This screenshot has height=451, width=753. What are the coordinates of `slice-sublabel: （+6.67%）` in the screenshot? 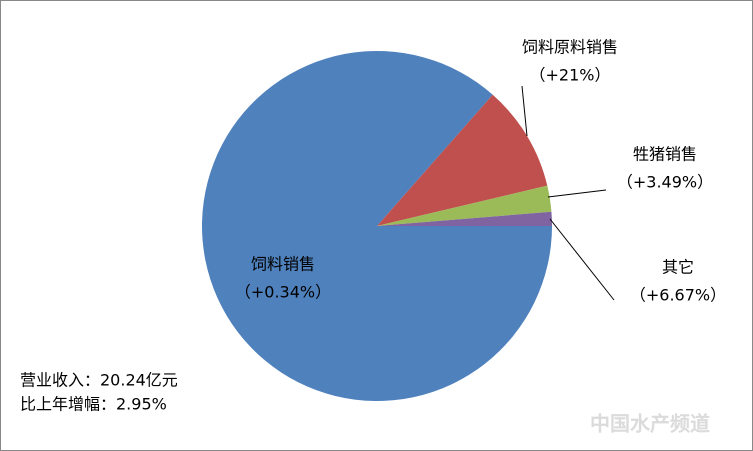 It's located at (678, 295).